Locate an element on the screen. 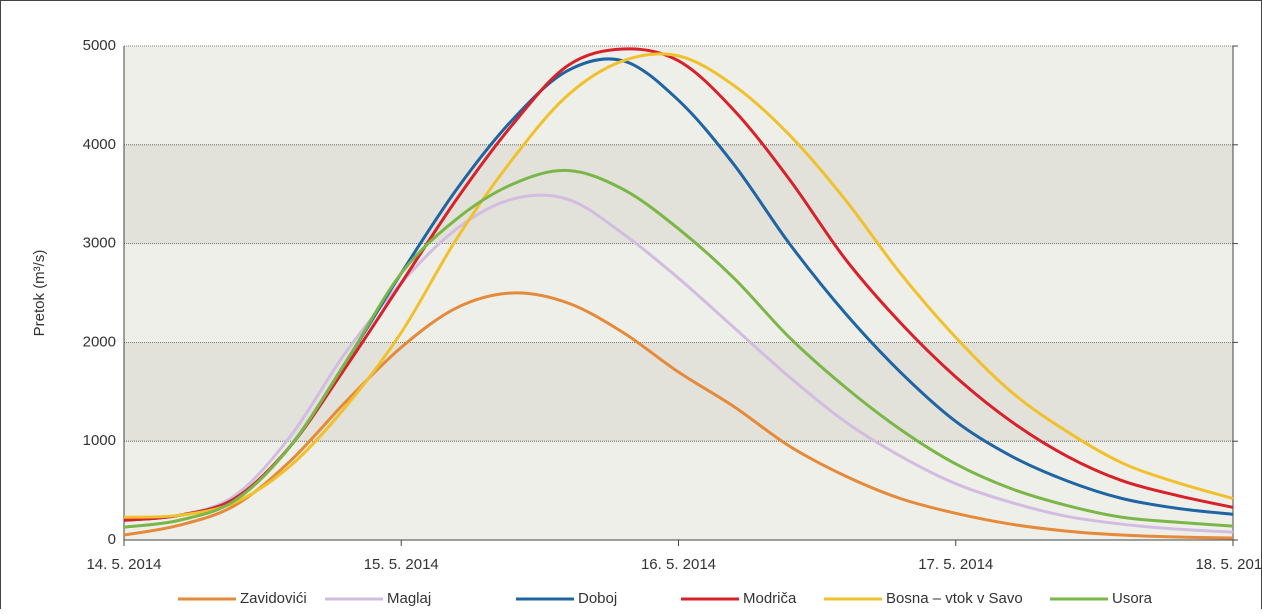 Image resolution: width=1262 pixels, height=614 pixels. y-tick-label: 0 is located at coordinates (112, 539).